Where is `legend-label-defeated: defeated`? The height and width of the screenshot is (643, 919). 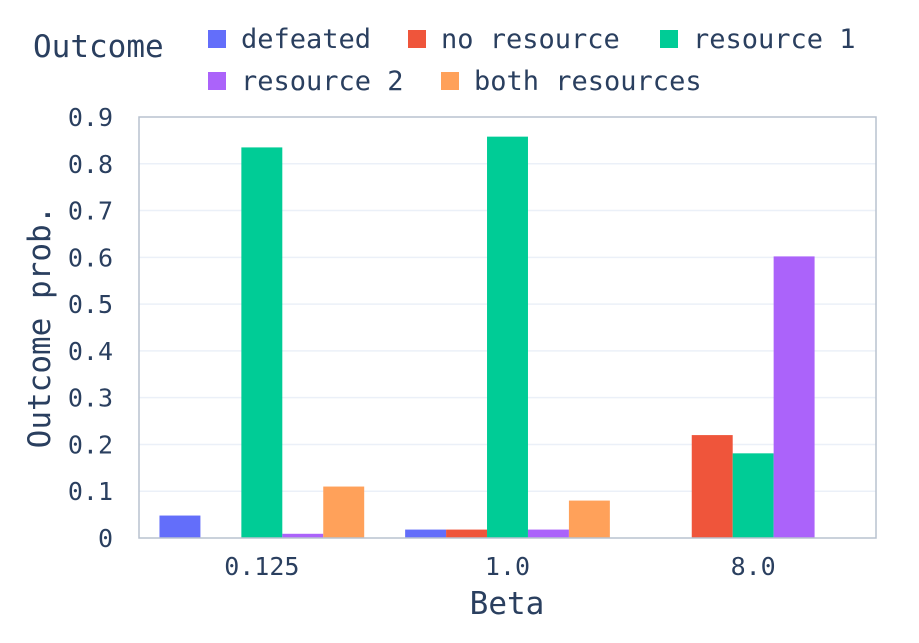
legend-label-defeated: defeated is located at coordinates (306, 39).